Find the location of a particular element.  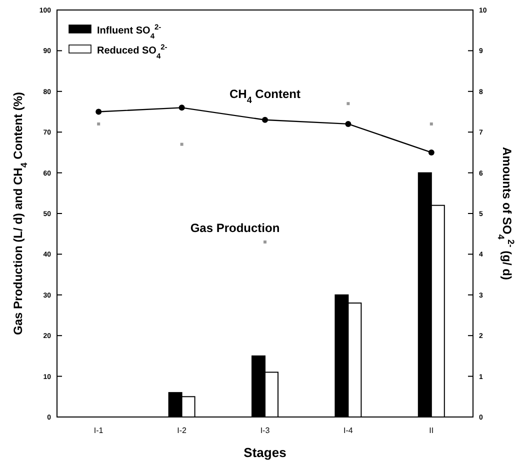

x-tick-label: I-1 is located at coordinates (99, 430).